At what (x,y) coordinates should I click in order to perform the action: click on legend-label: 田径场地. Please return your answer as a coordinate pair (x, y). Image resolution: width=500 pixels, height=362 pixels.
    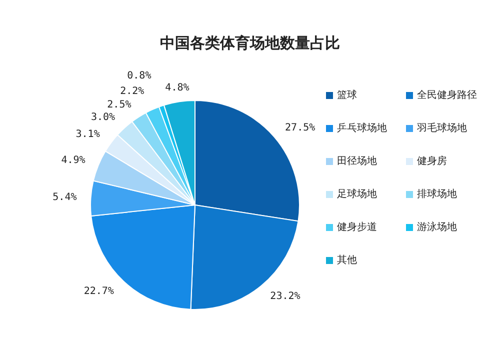
    Looking at the image, I should click on (357, 161).